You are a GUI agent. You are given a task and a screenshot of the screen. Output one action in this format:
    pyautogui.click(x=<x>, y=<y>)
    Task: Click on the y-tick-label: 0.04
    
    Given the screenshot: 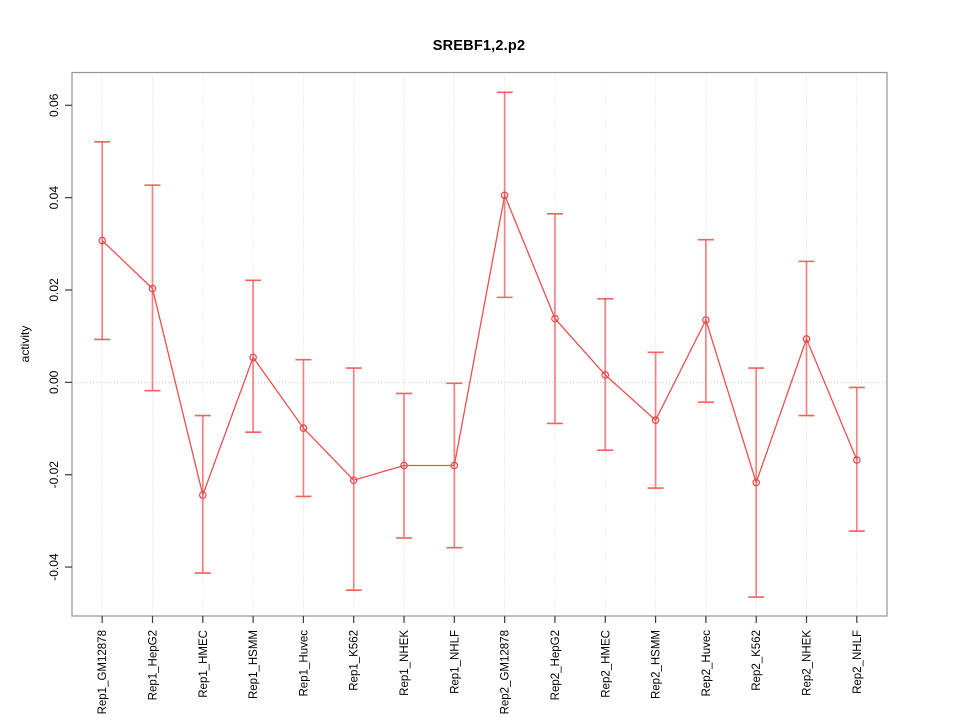 What is the action you would take?
    pyautogui.click(x=54, y=198)
    